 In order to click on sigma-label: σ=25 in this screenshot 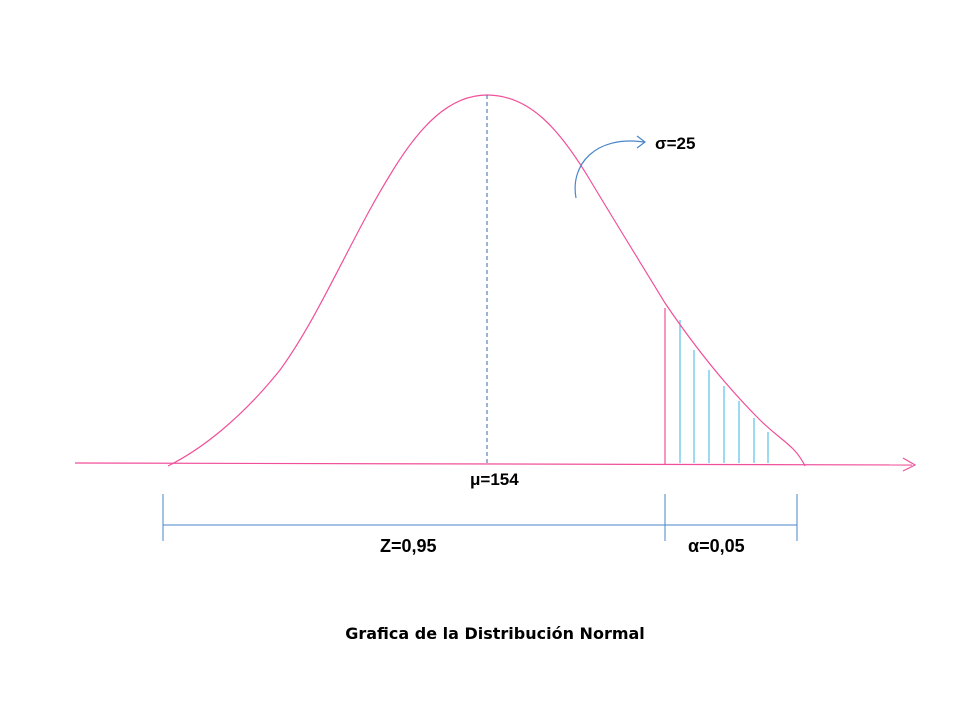, I will do `click(675, 143)`.